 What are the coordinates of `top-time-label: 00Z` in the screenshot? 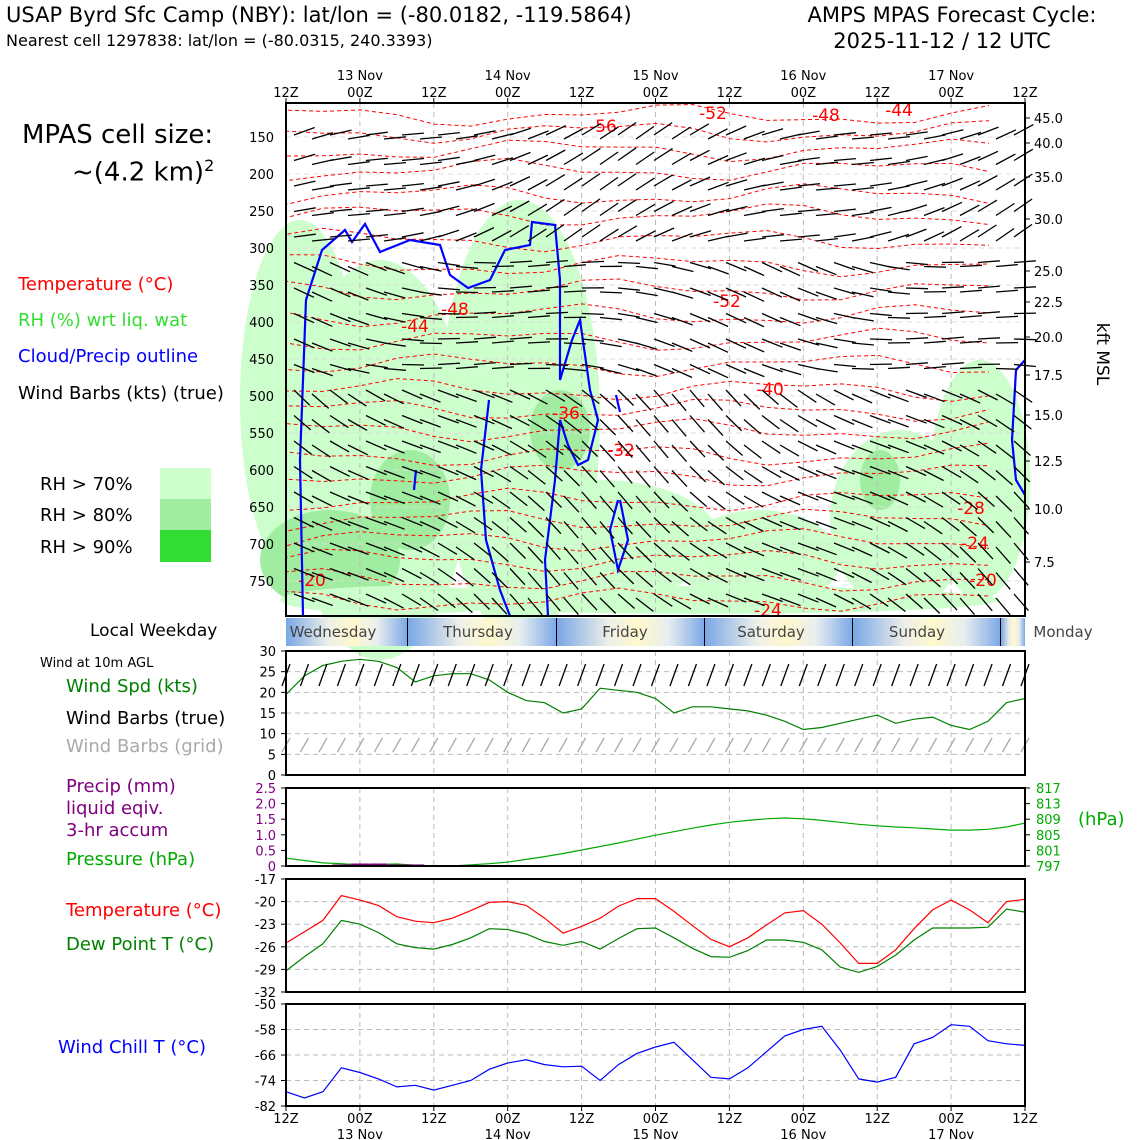 It's located at (508, 93).